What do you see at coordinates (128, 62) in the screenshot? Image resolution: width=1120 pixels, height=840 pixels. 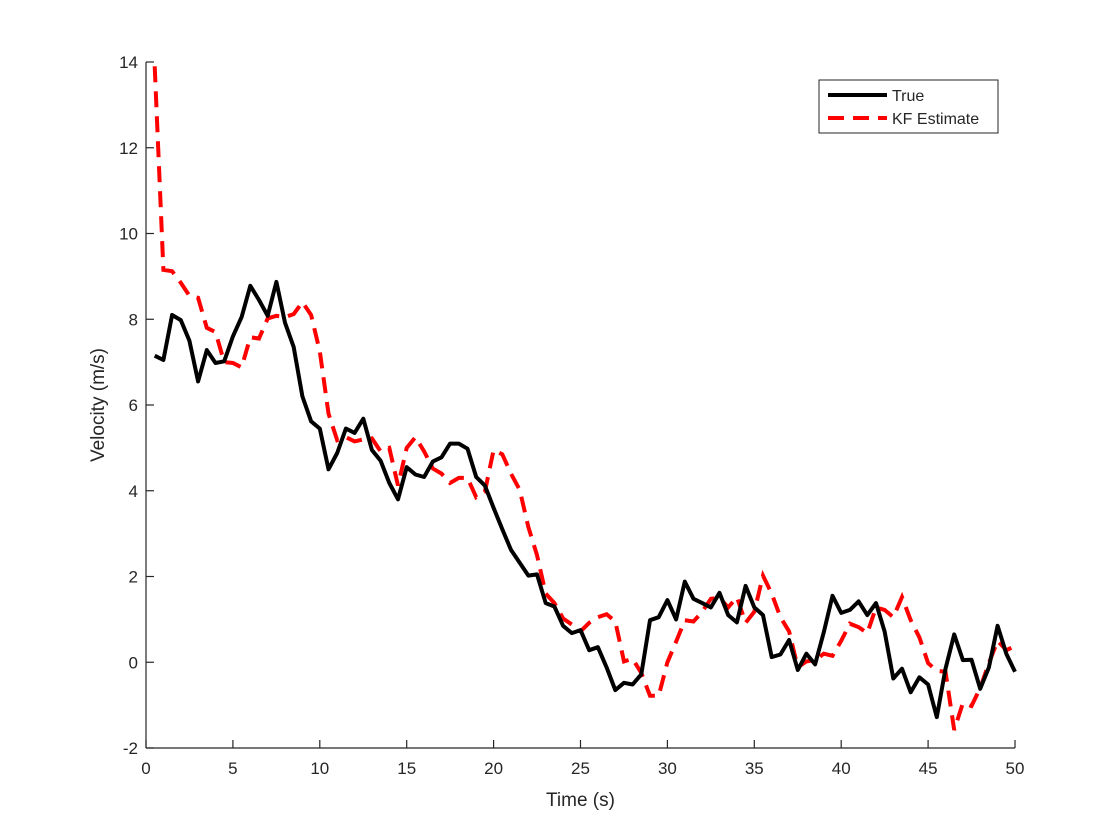 I see `y-tick-label: 14` at bounding box center [128, 62].